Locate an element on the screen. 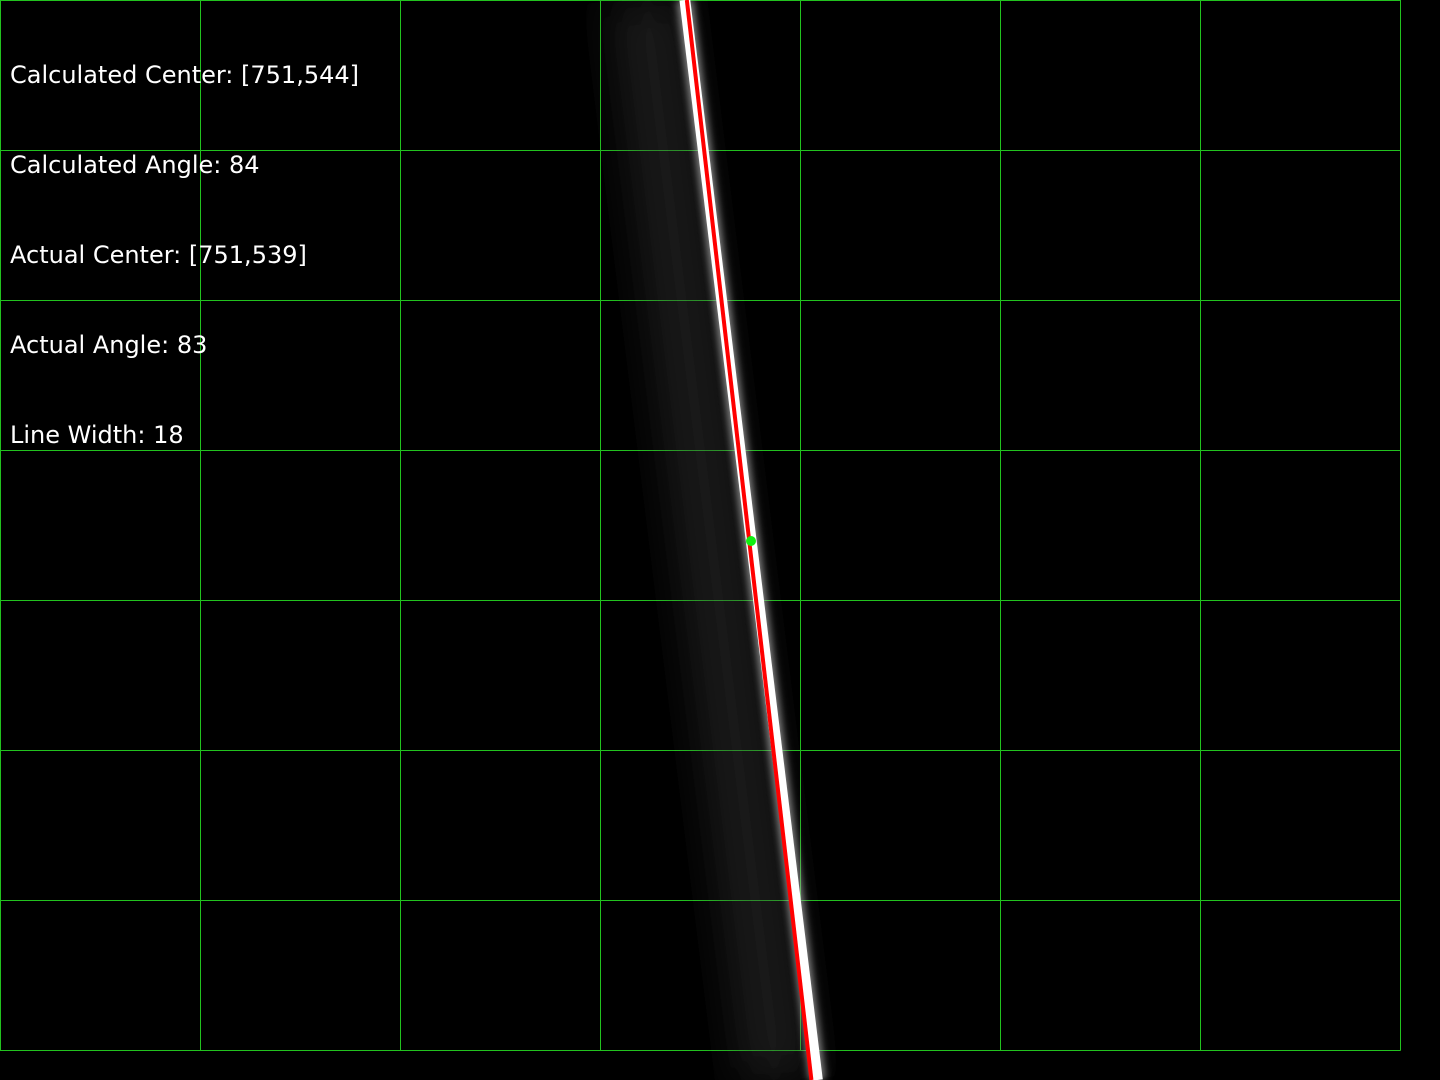 This screenshot has height=1080, width=1440. center-marker is located at coordinates (751, 541).